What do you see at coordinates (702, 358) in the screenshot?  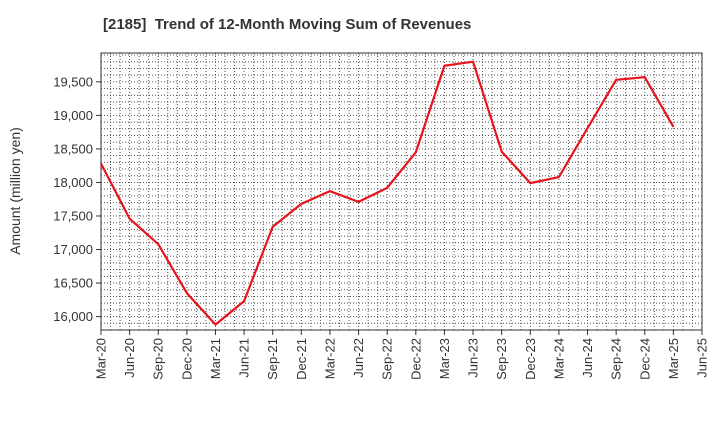 I see `x-tick-label: Jun-25` at bounding box center [702, 358].